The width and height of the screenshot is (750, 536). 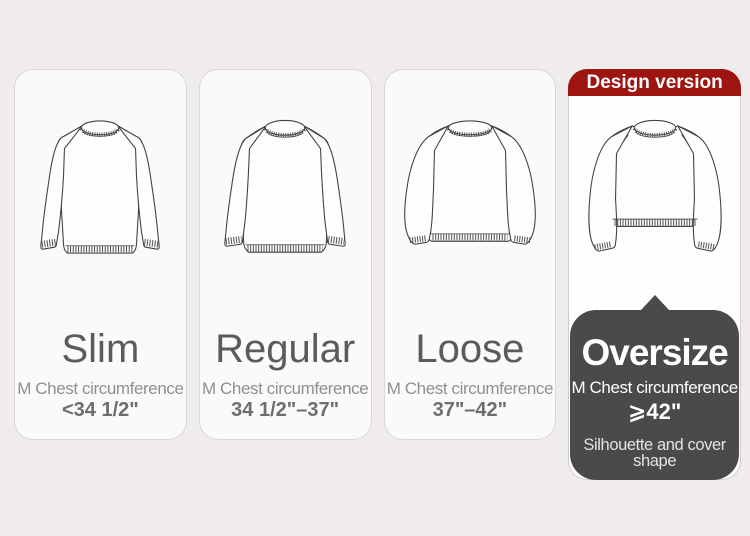 I want to click on size-range-value: 37"–42", so click(x=470, y=410).